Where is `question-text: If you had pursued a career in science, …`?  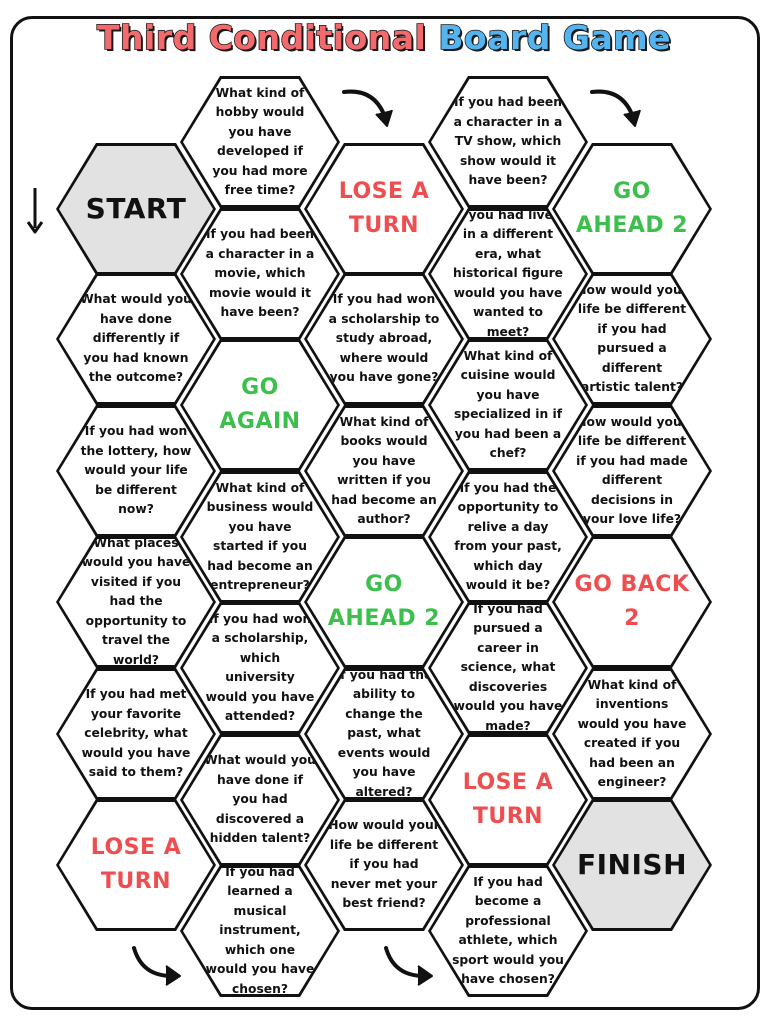 question-text: If you had pursued a career in science, … is located at coordinates (508, 667).